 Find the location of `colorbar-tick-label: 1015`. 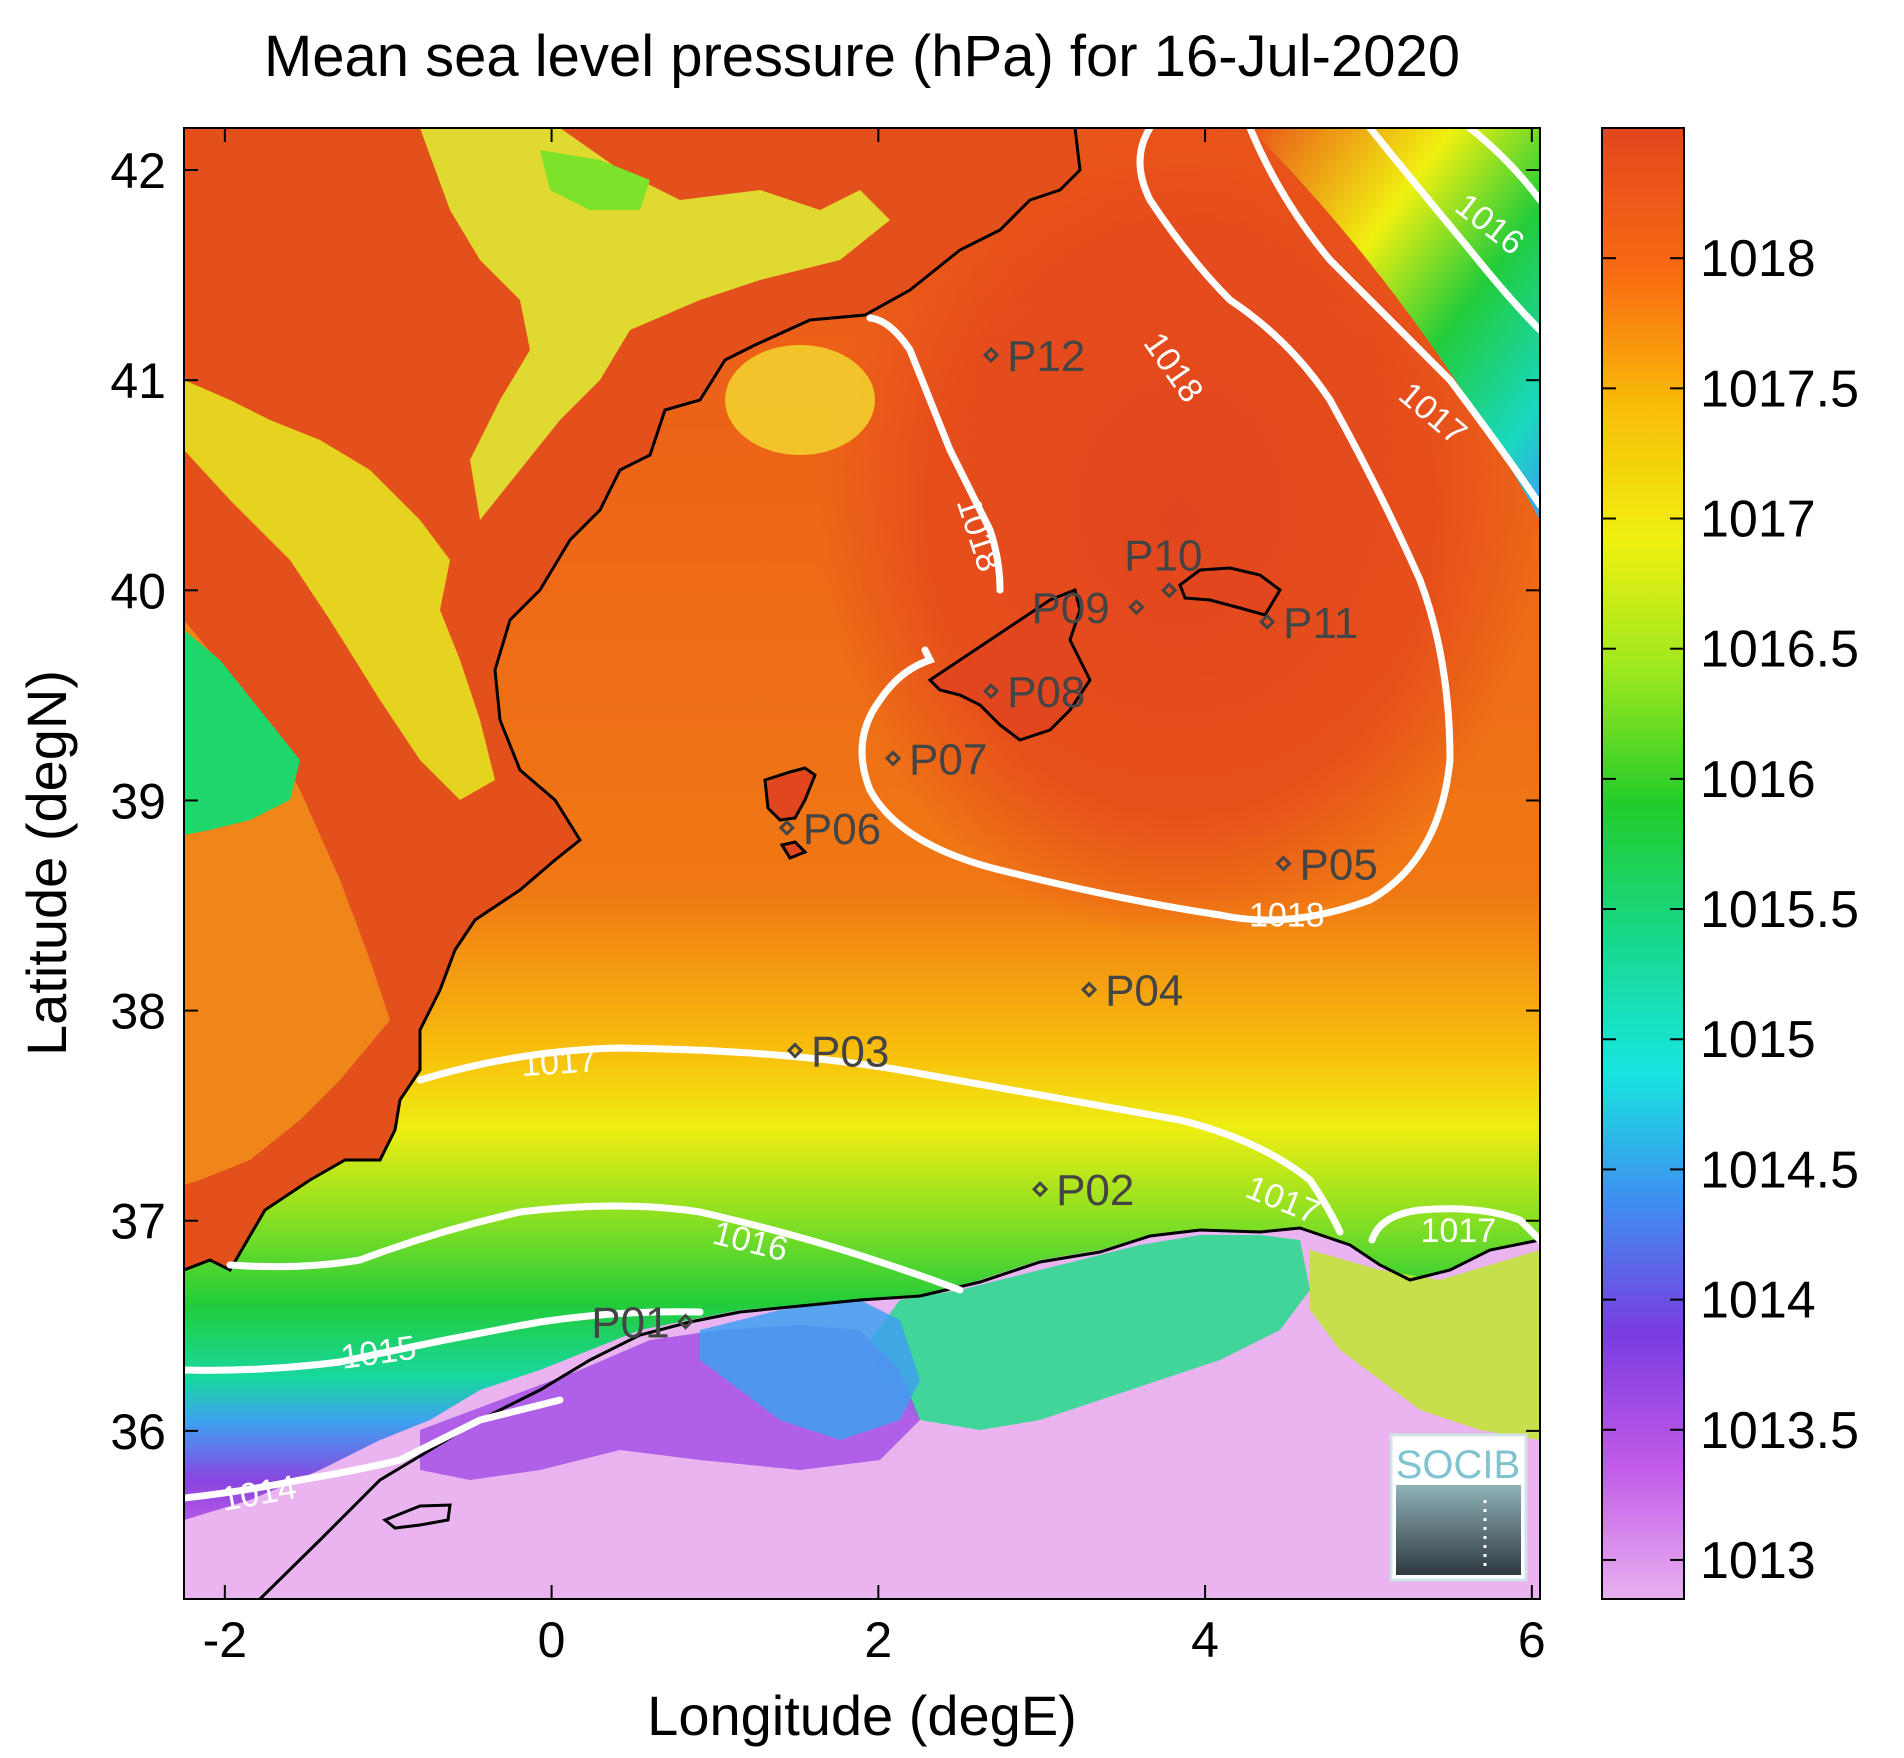

colorbar-tick-label: 1015 is located at coordinates (1758, 1040).